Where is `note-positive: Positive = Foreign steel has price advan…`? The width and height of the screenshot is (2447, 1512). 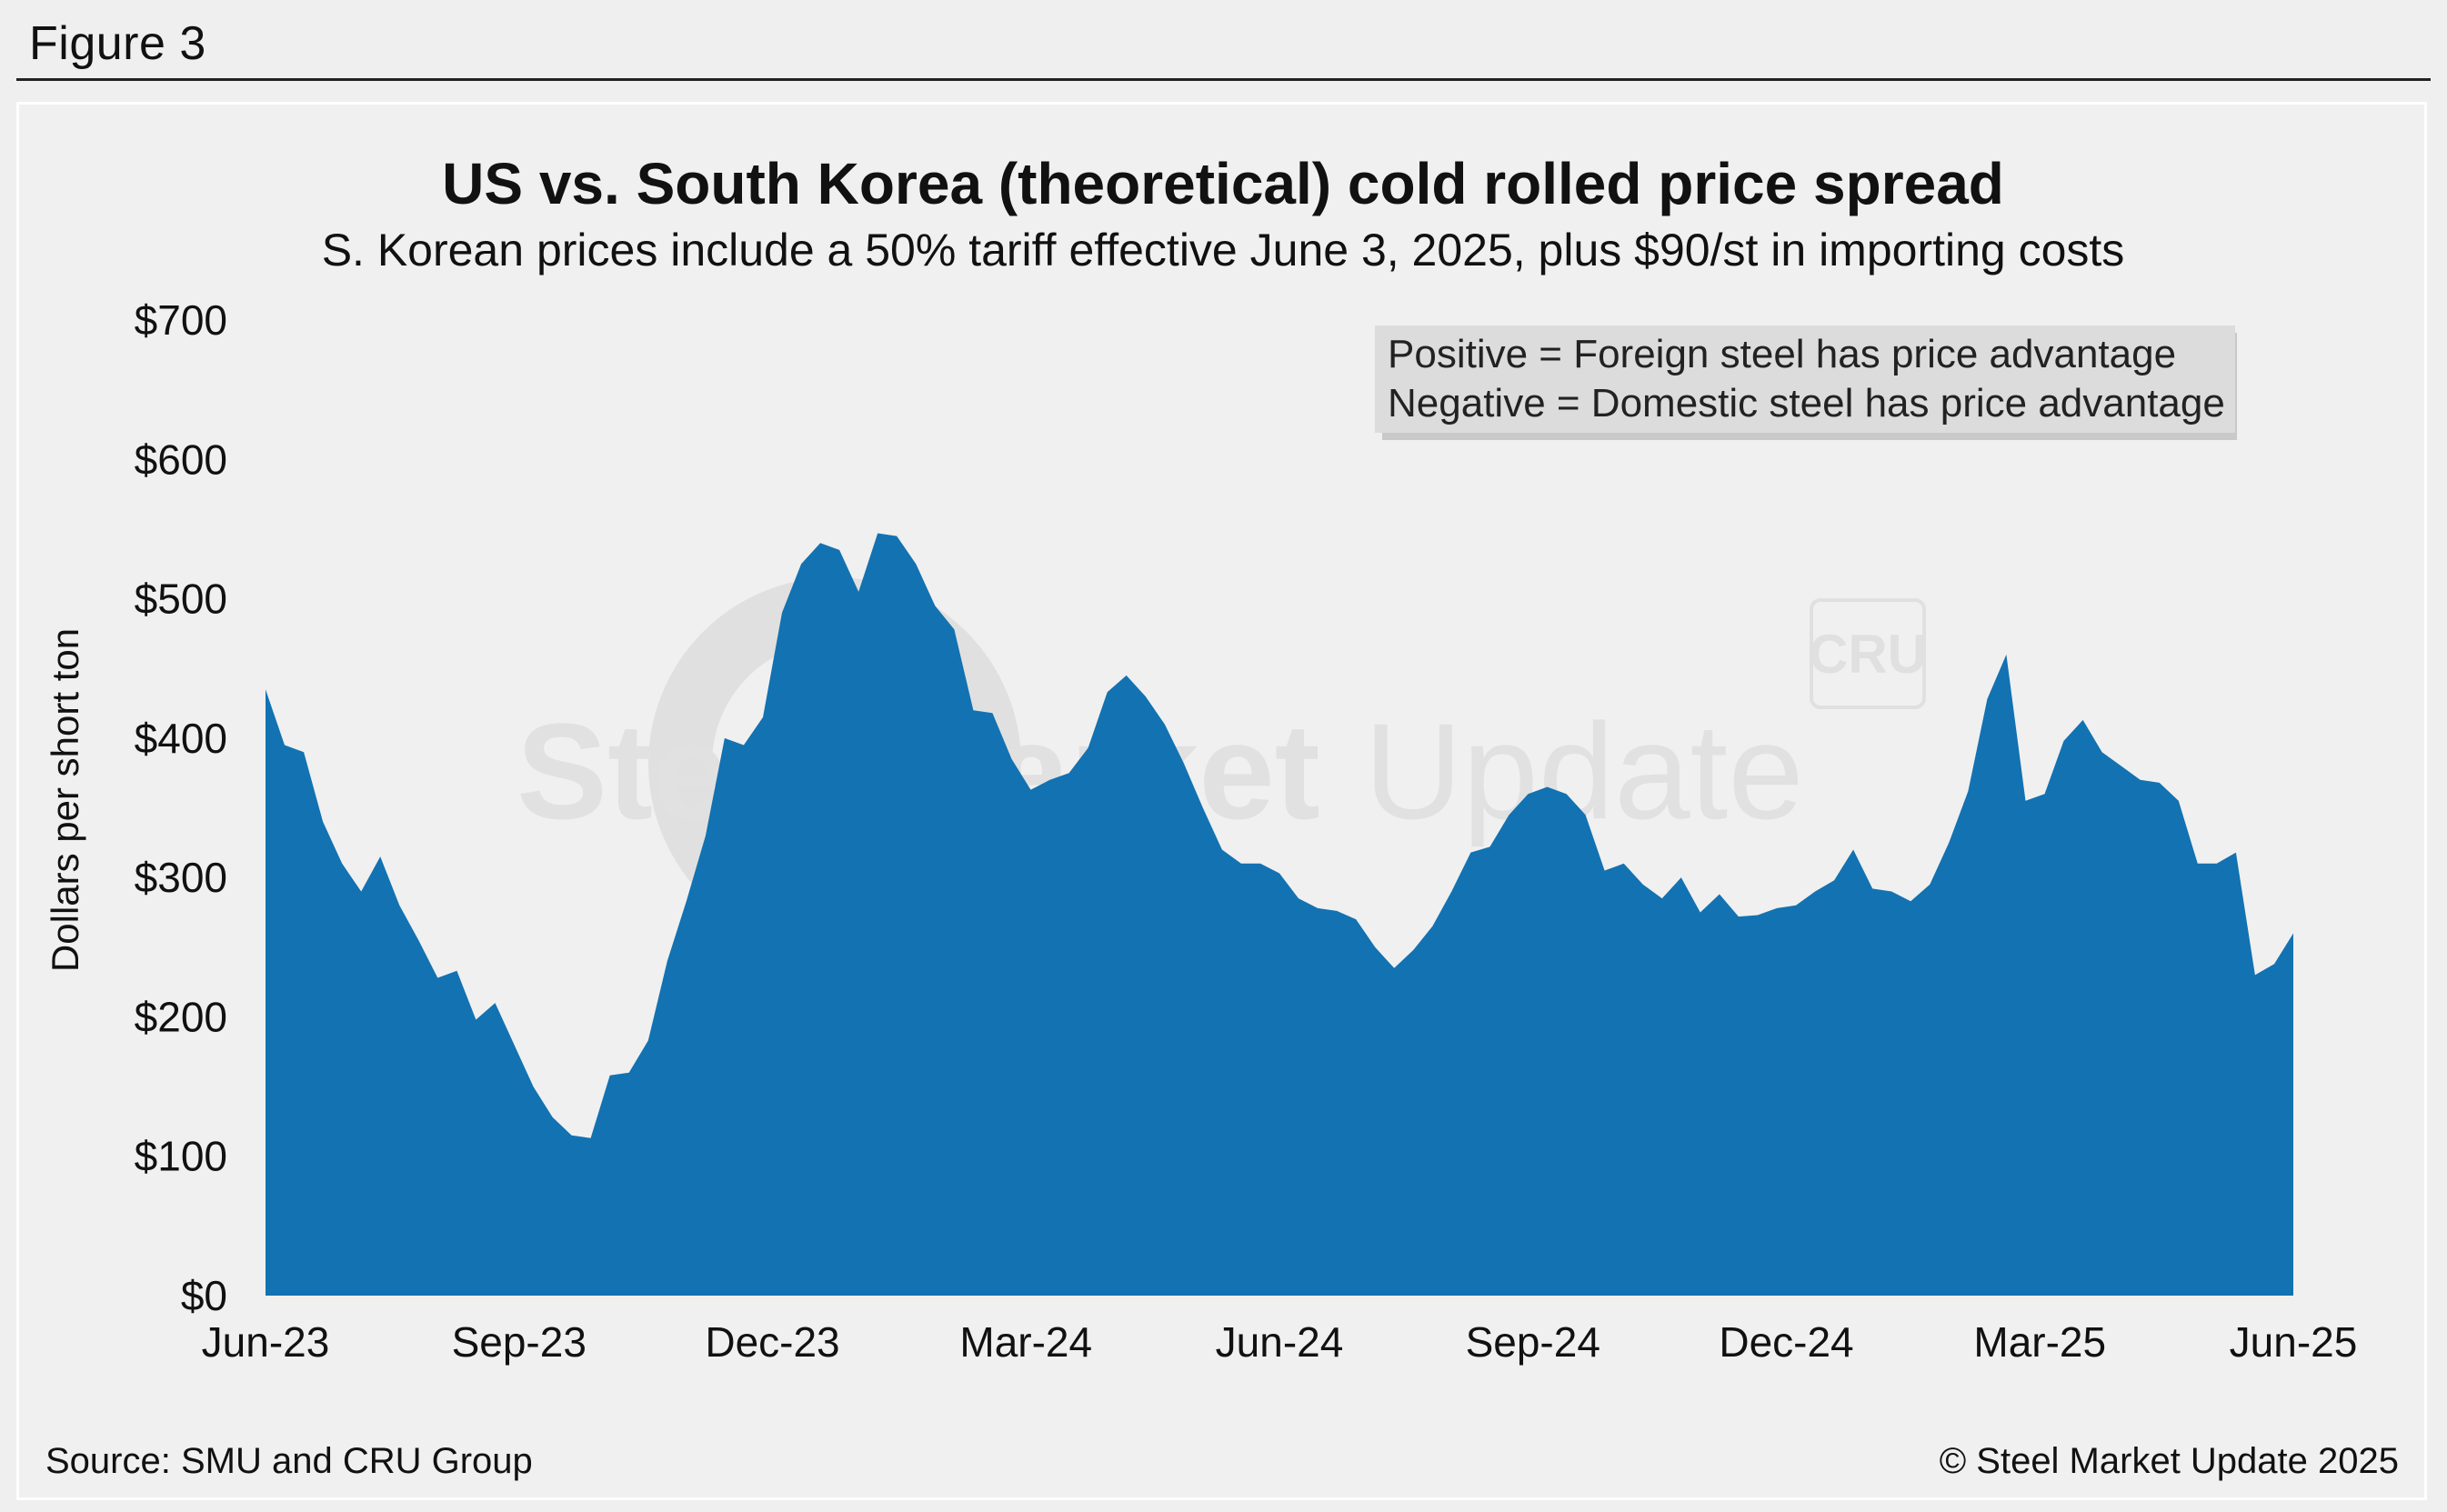
note-positive: Positive = Foreign steel has price advan… is located at coordinates (1782, 354).